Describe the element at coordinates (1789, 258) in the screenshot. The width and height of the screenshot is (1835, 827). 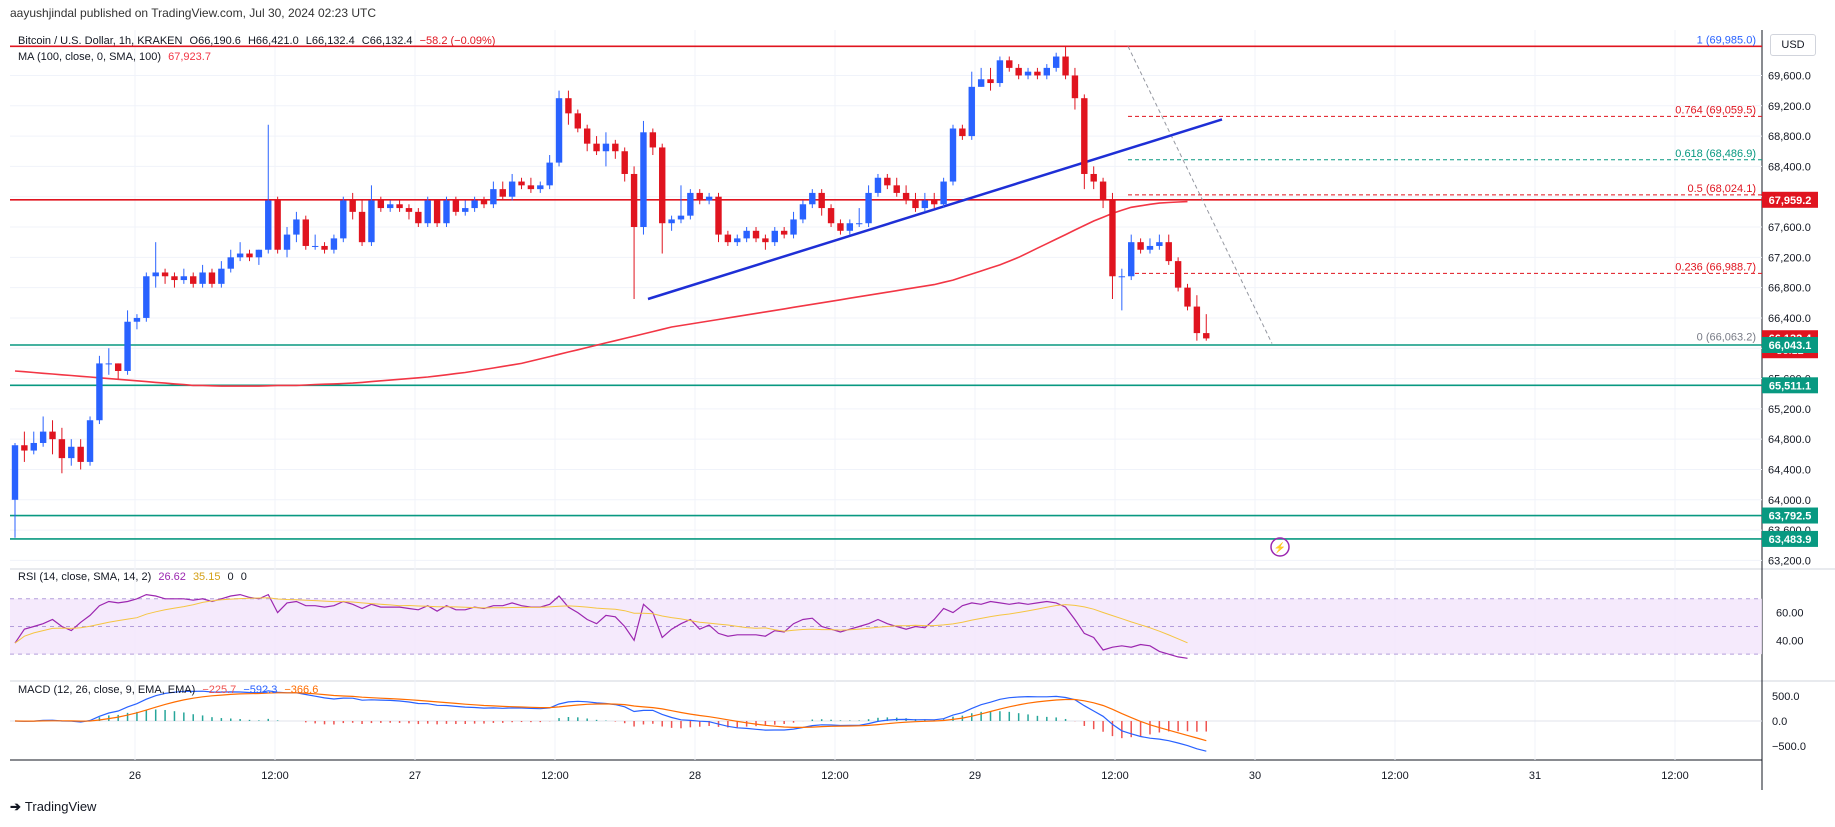
I see `price-tick-label: 67,200.0` at that location.